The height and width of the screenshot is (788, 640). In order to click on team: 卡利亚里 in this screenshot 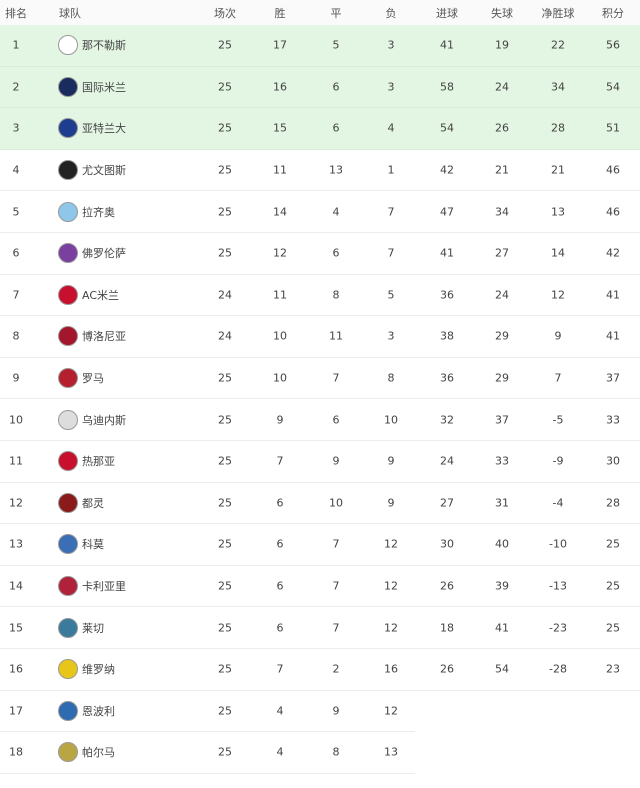, I will do `click(92, 586)`.